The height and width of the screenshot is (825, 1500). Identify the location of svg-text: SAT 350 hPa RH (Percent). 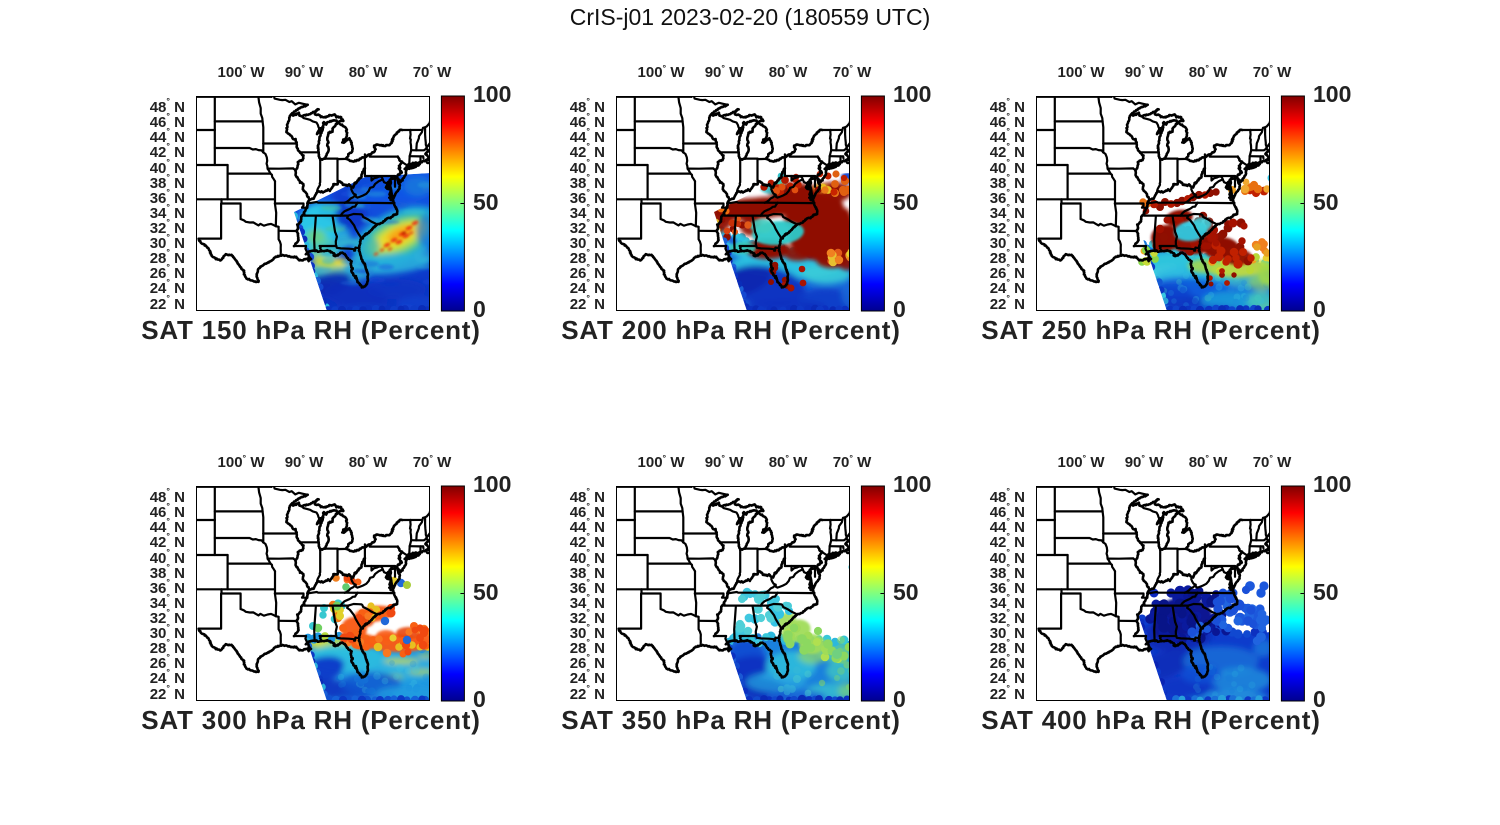
(730, 720).